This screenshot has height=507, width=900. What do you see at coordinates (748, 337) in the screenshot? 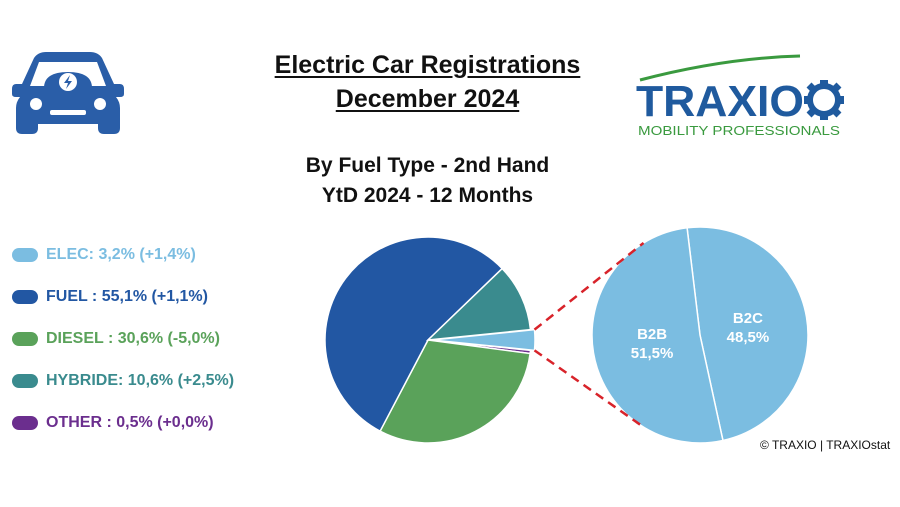
I see `breakdown-value-b2c: 48,5%` at bounding box center [748, 337].